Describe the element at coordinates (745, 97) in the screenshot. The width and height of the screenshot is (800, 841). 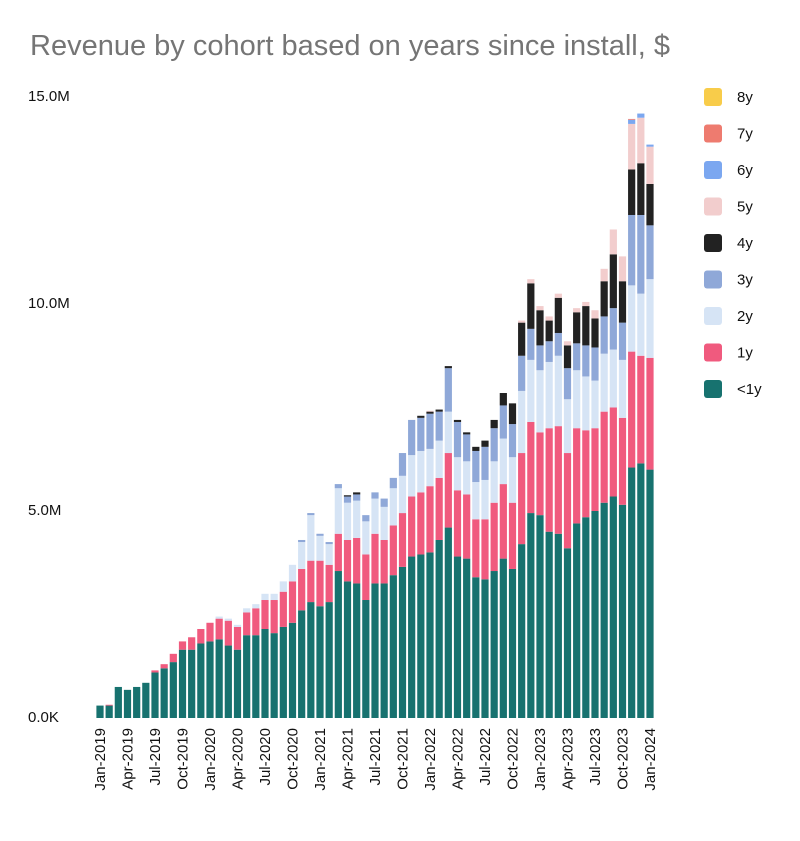
I see `legend-label: 8y` at that location.